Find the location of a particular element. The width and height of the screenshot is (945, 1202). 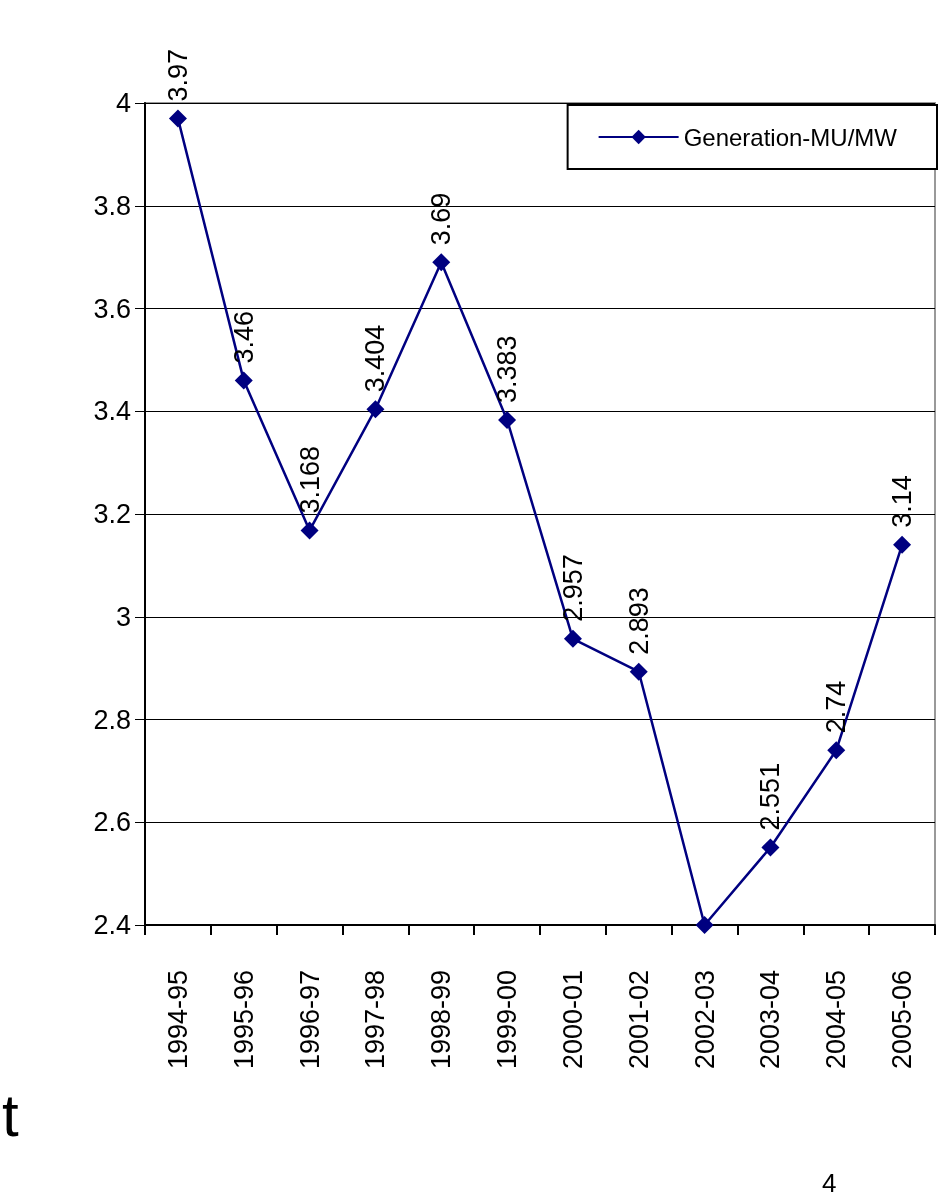

data-label: 3.46 is located at coordinates (243, 337).